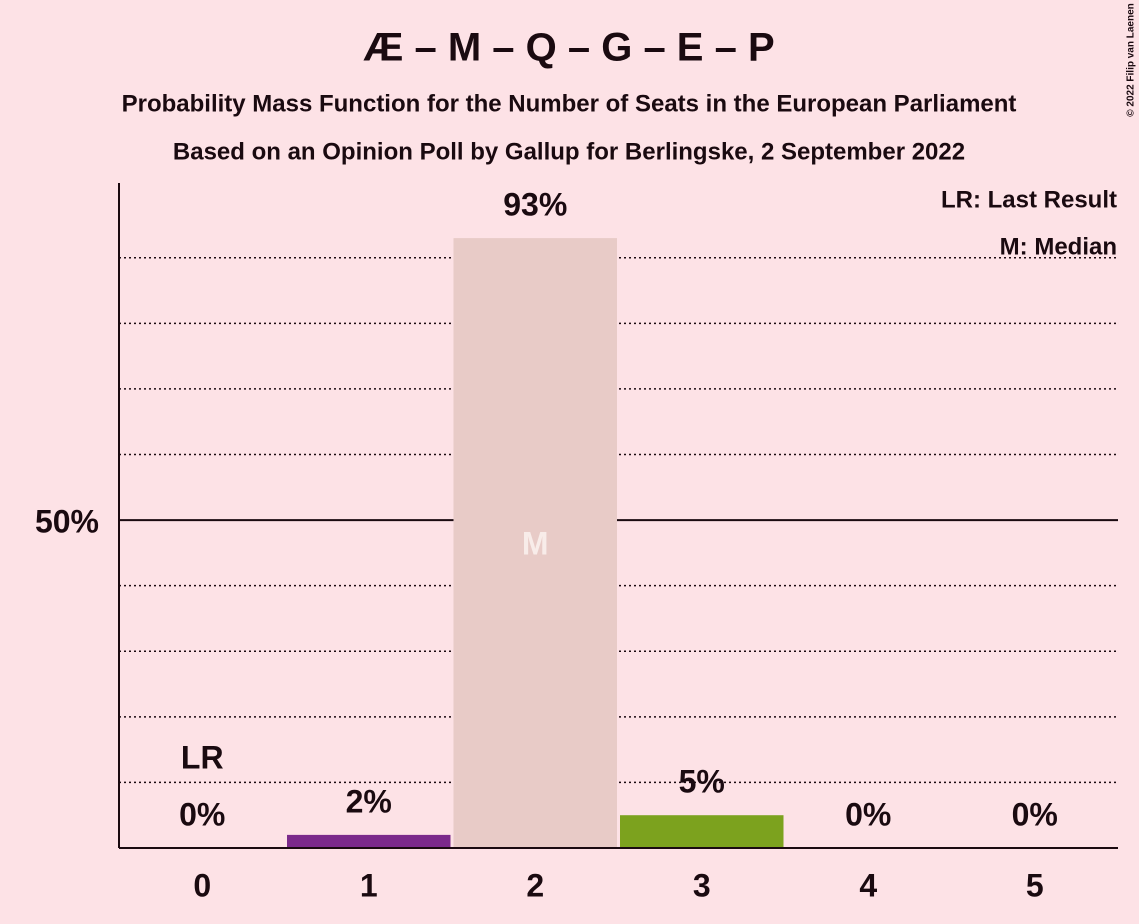 This screenshot has width=1139, height=924. I want to click on x-tick-label: 1, so click(369, 885).